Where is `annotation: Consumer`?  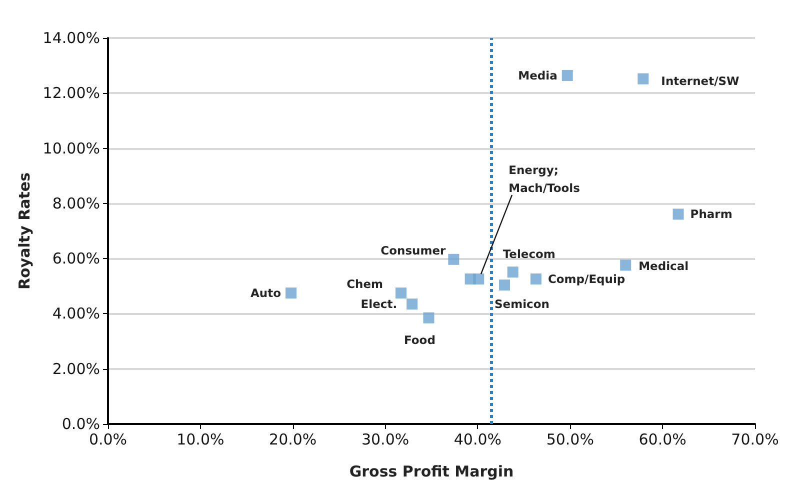 annotation: Consumer is located at coordinates (413, 250).